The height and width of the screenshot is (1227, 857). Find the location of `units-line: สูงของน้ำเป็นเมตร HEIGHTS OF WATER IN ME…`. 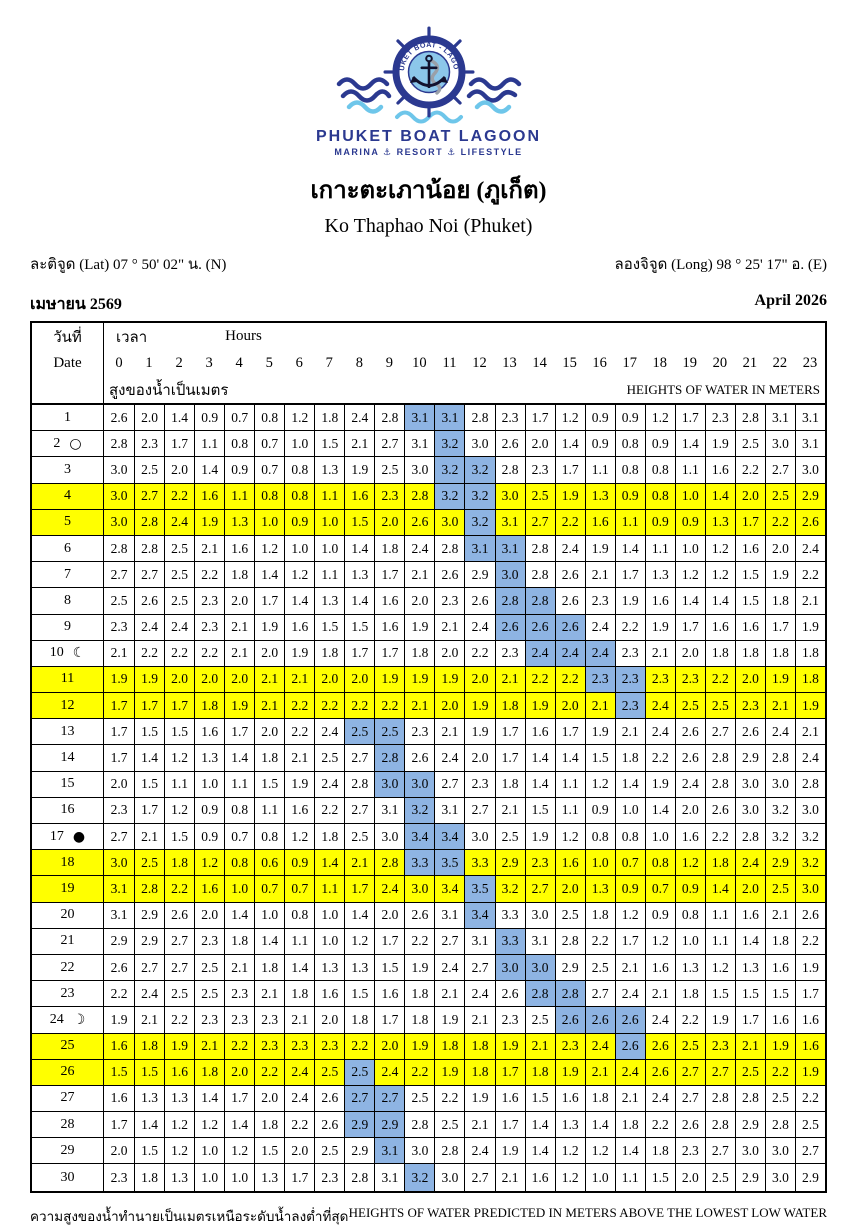

units-line: สูงของน้ำเป็นเมตร HEIGHTS OF WATER IN ME… is located at coordinates (464, 389).